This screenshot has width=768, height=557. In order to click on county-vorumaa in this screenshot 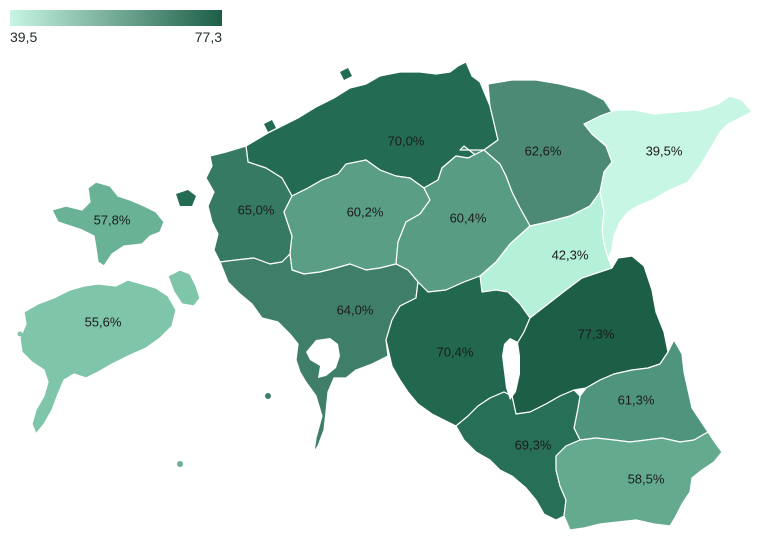, I will do `click(639, 481)`.